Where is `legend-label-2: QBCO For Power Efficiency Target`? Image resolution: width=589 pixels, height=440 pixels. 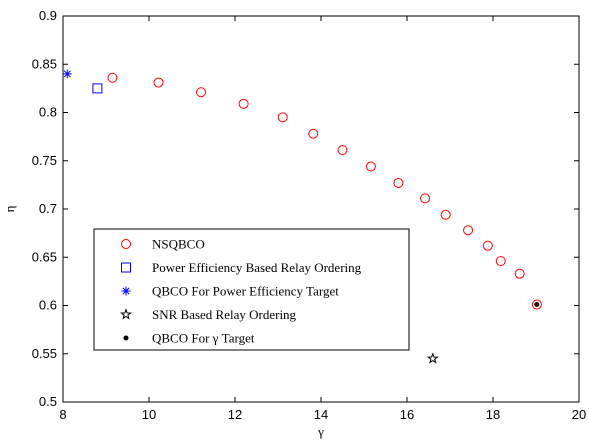
legend-label-2: QBCO For Power Efficiency Target is located at coordinates (245, 291).